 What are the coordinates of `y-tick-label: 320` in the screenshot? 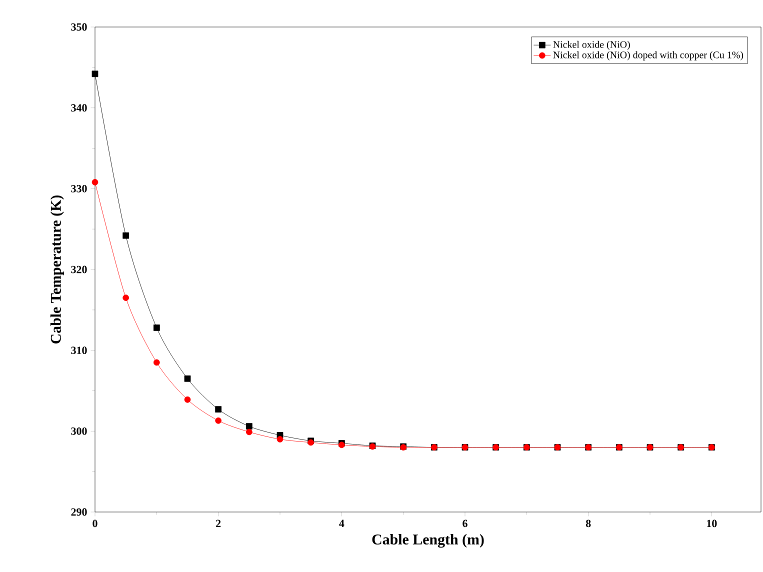 It's located at (79, 270).